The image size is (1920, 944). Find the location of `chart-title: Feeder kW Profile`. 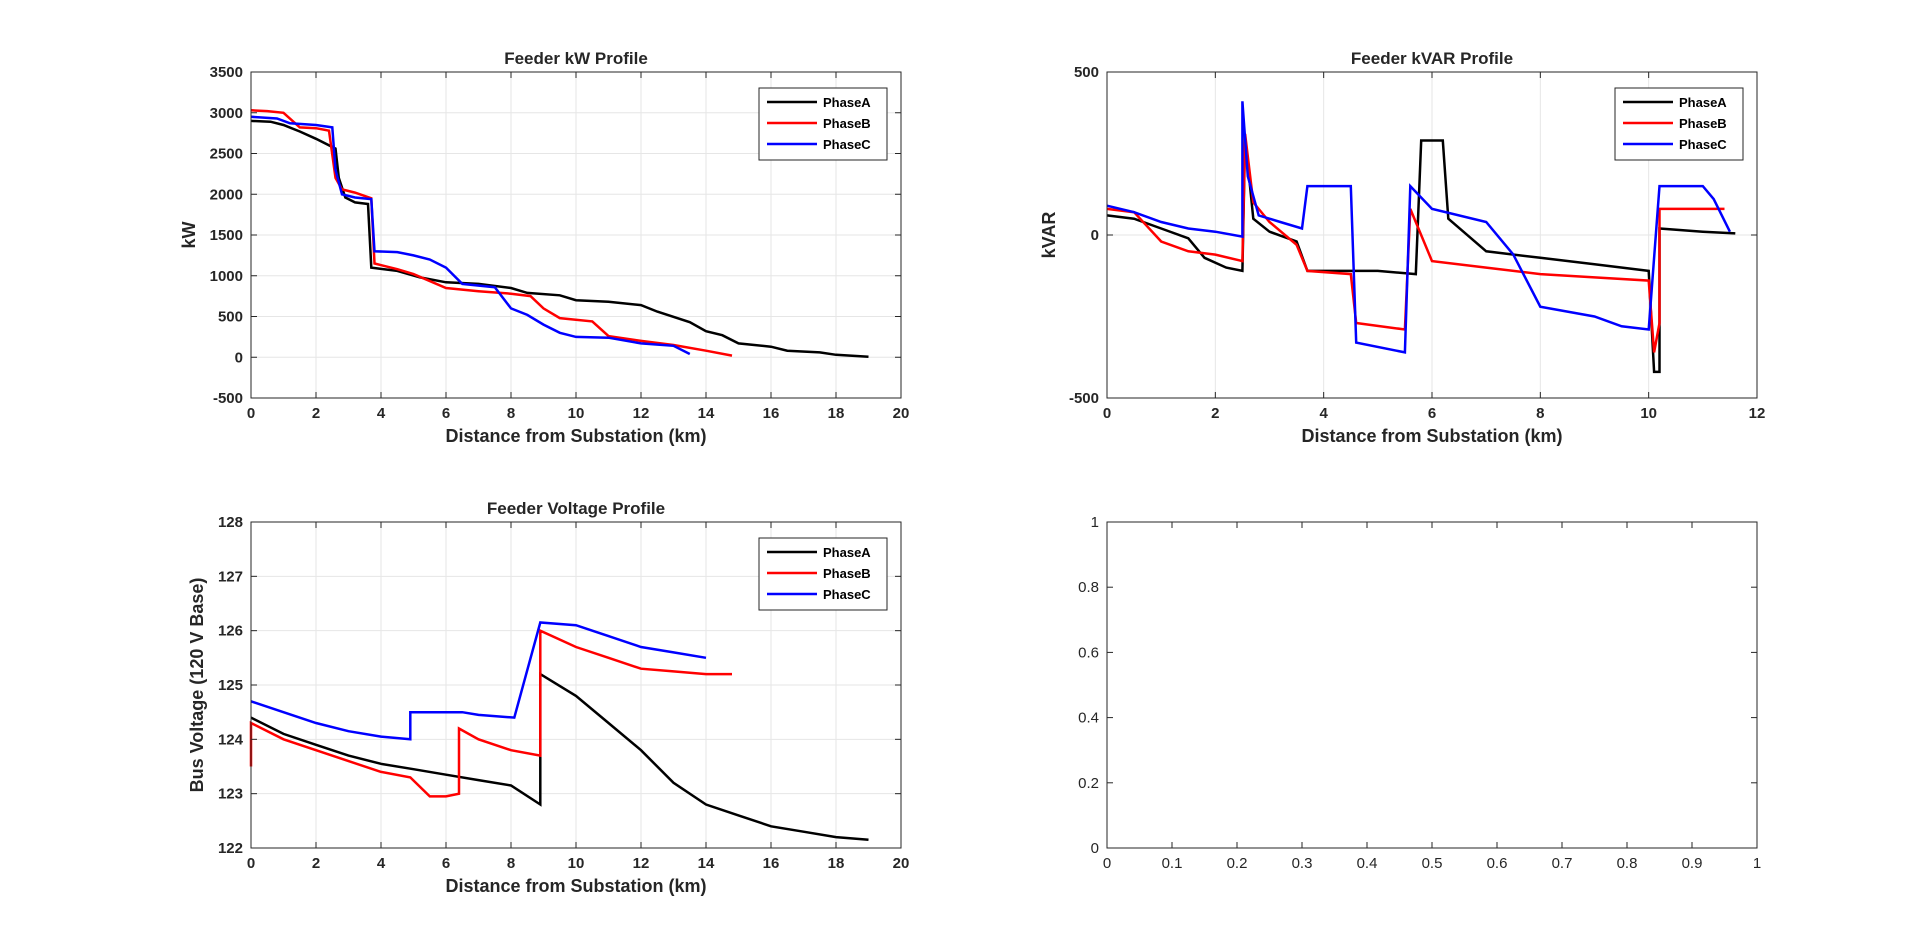

chart-title: Feeder kW Profile is located at coordinates (576, 58).